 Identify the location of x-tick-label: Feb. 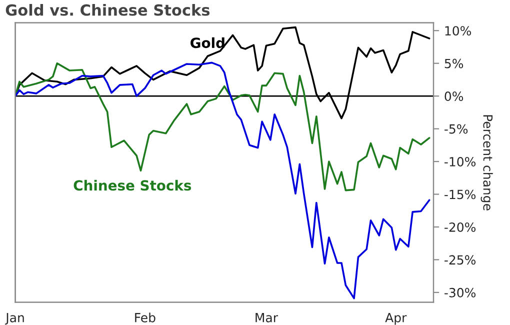
(145, 317).